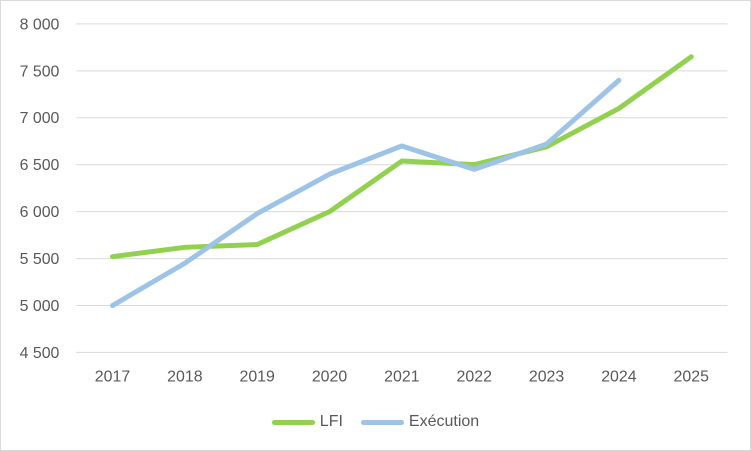  What do you see at coordinates (40, 259) in the screenshot?
I see `y-axis-tick-label: 5 500` at bounding box center [40, 259].